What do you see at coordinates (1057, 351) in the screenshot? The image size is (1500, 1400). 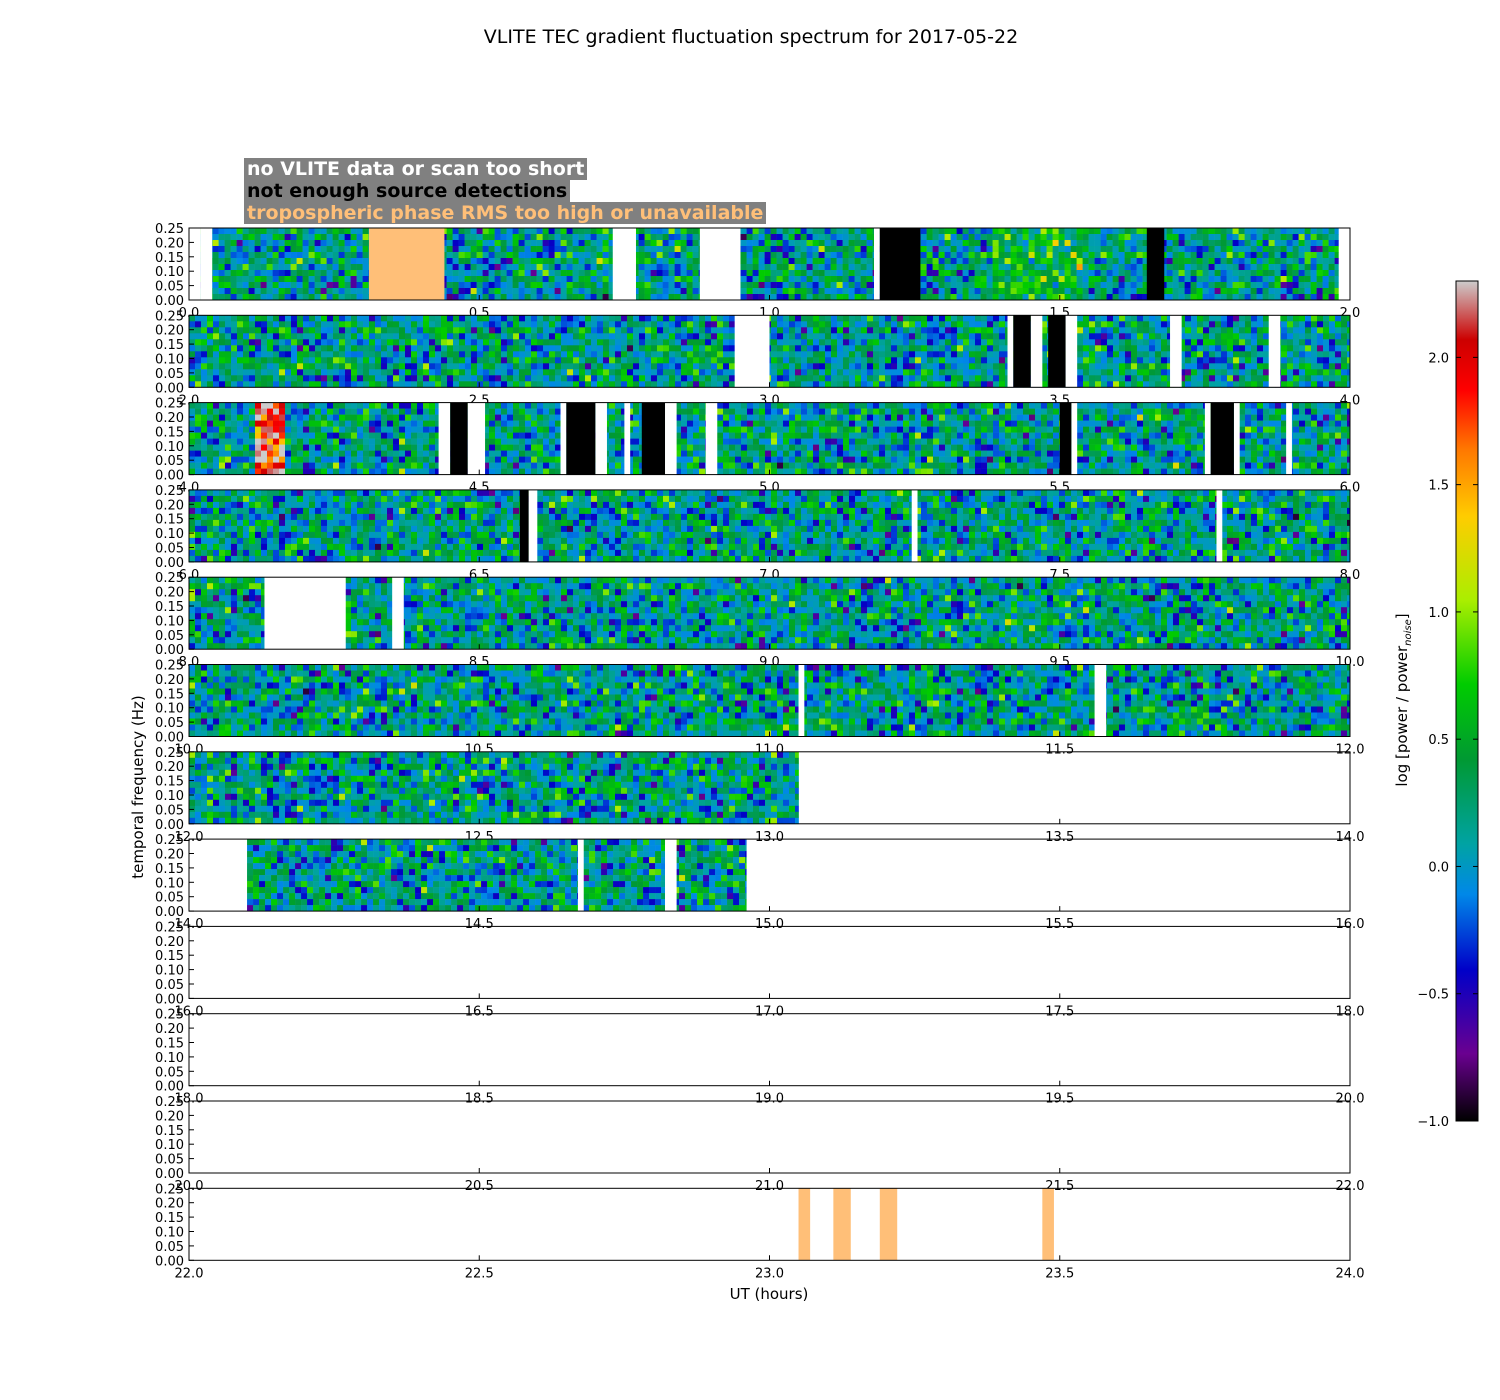 I see `flag-few-detections` at bounding box center [1057, 351].